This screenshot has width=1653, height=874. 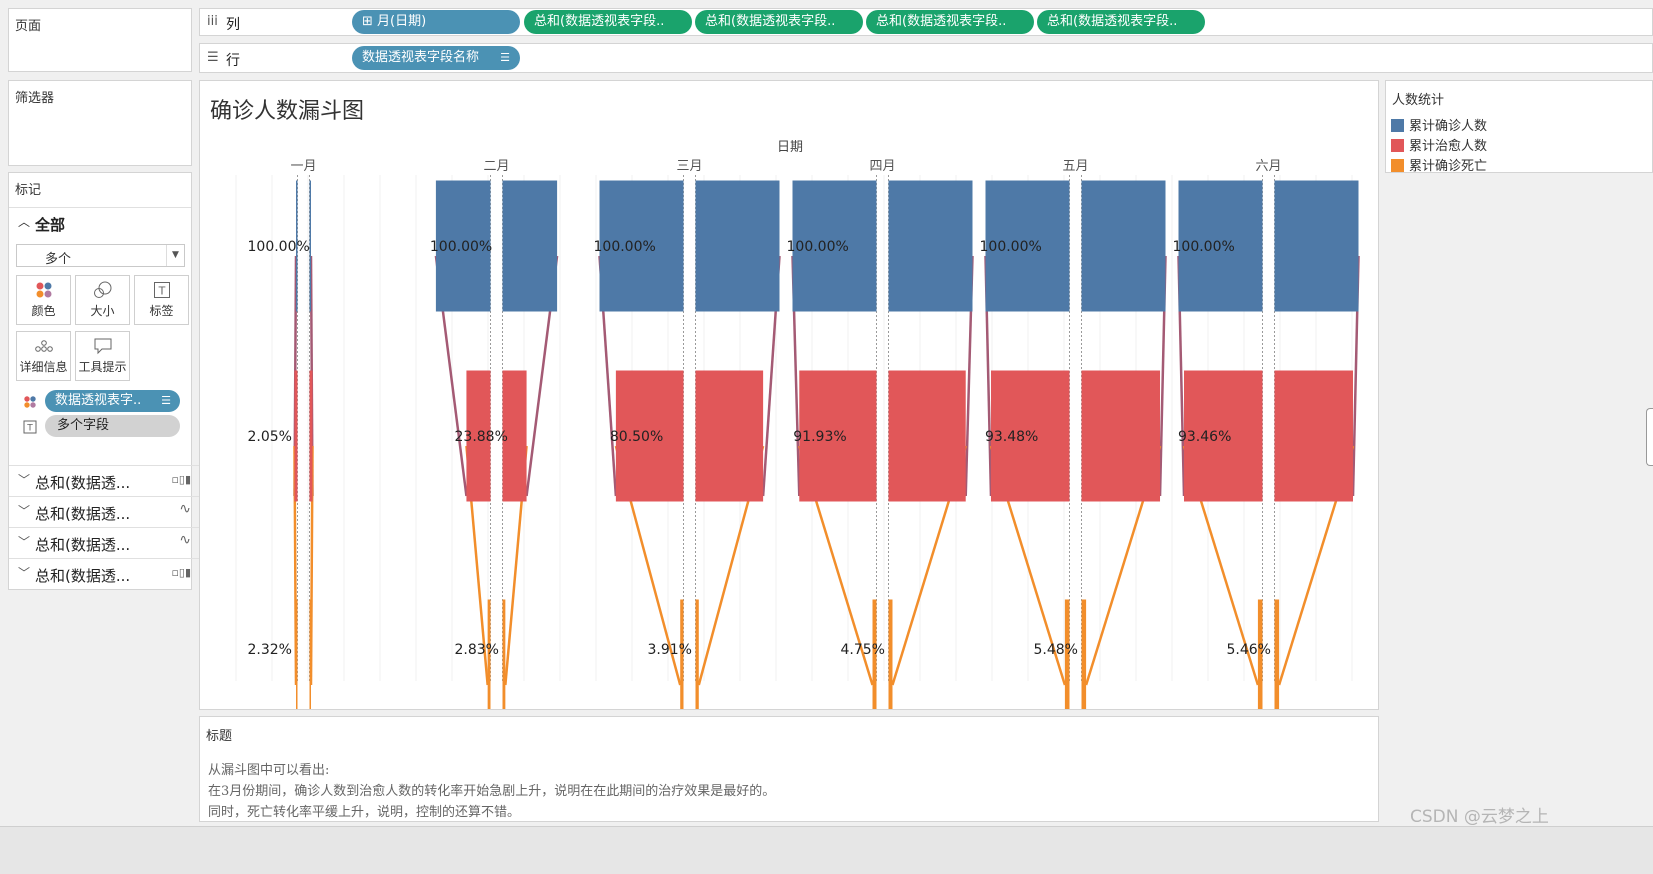 What do you see at coordinates (102, 345) in the screenshot?
I see `tooltip-icon` at bounding box center [102, 345].